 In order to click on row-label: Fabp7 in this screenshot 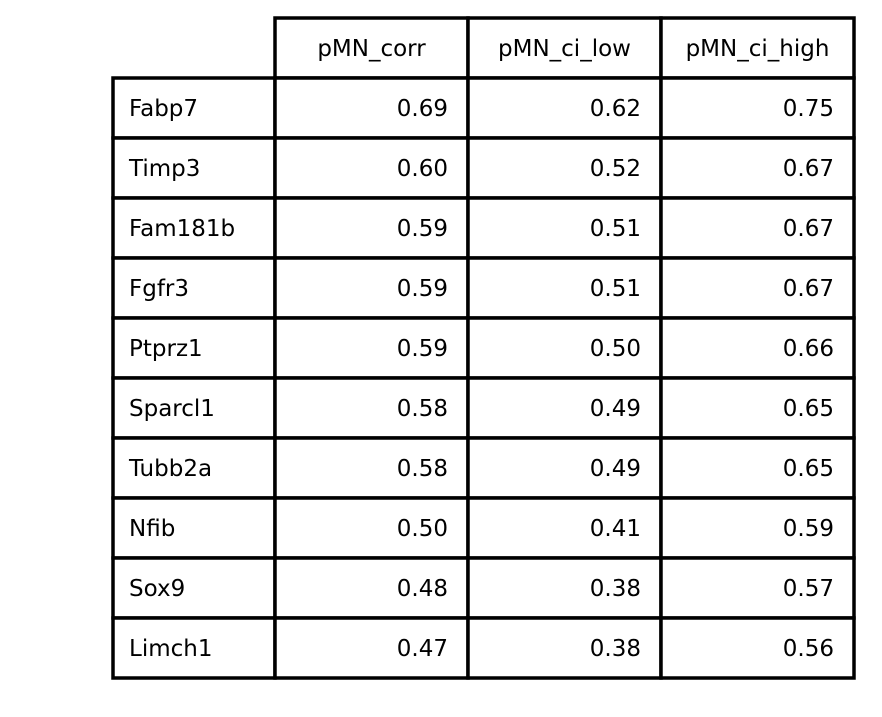, I will do `click(163, 109)`.